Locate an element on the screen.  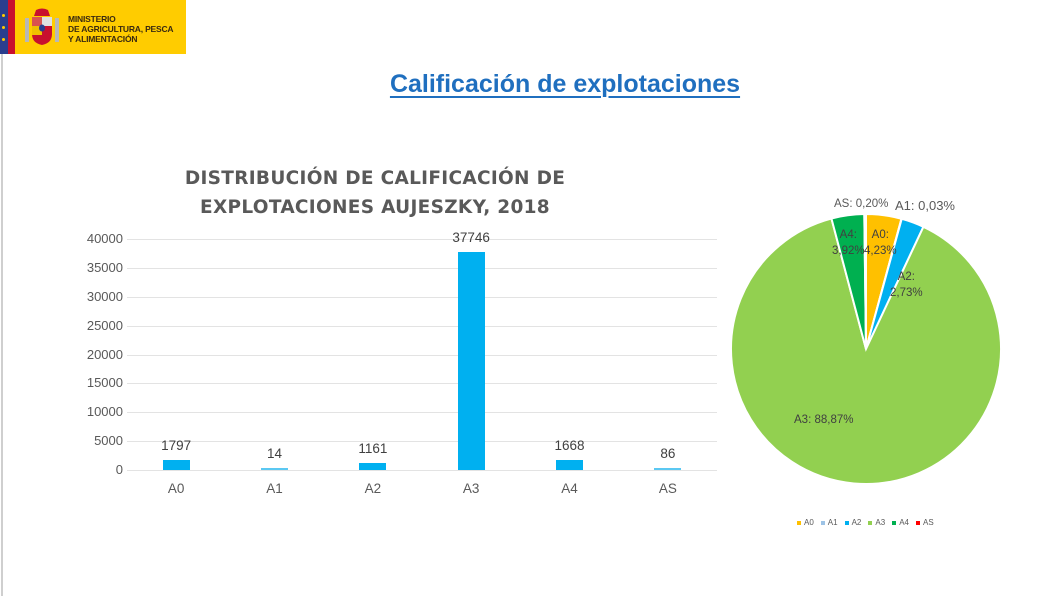
legend-label: A3 is located at coordinates (880, 522).